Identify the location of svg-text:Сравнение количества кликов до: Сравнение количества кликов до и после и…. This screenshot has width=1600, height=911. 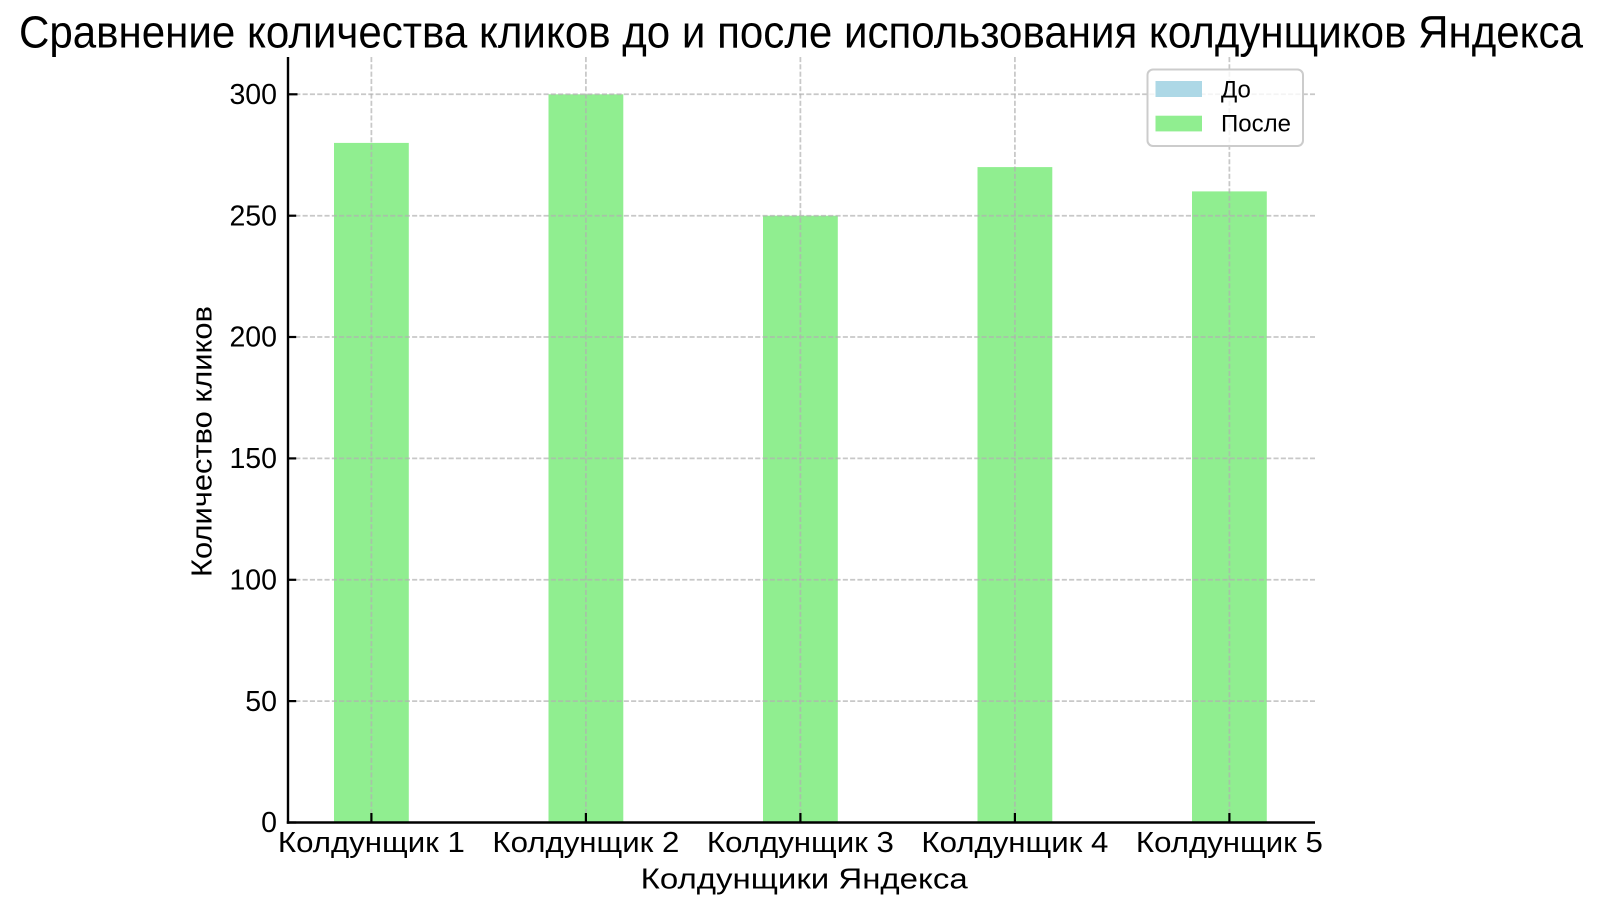
(801, 32).